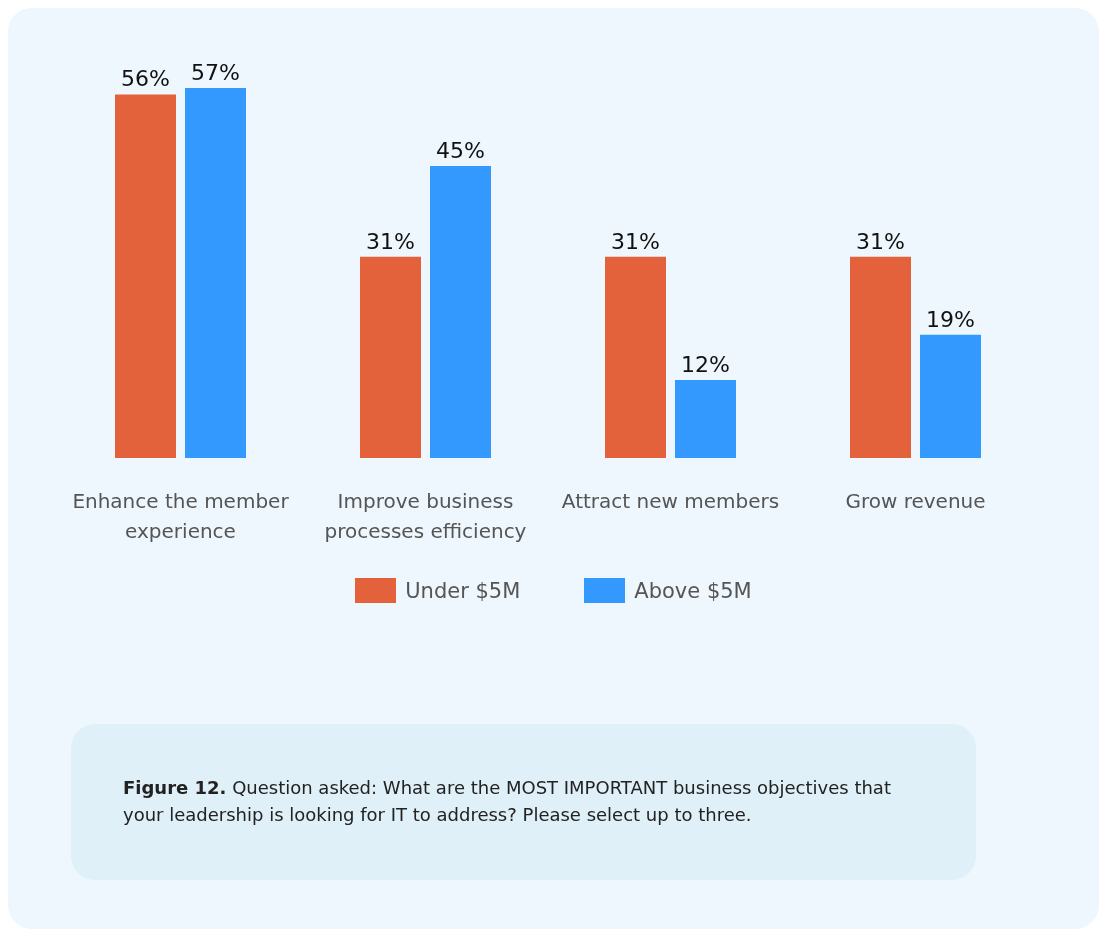 This screenshot has width=1107, height=937. Describe the element at coordinates (181, 516) in the screenshot. I see `x-tick-label: Enhance the member experience` at that location.